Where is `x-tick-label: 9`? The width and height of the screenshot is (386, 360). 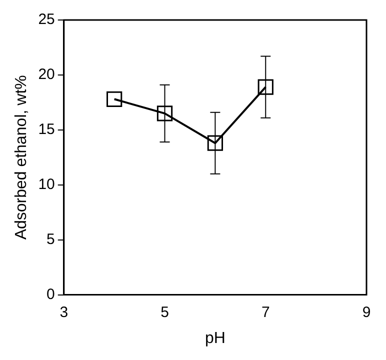
x-tick-label: 9 is located at coordinates (366, 312).